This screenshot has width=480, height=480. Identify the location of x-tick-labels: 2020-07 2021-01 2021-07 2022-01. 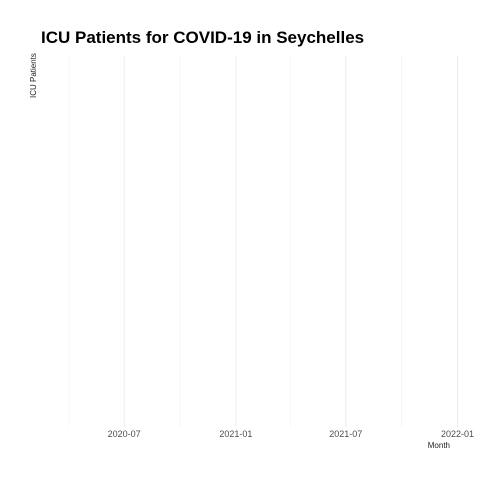
(291, 434).